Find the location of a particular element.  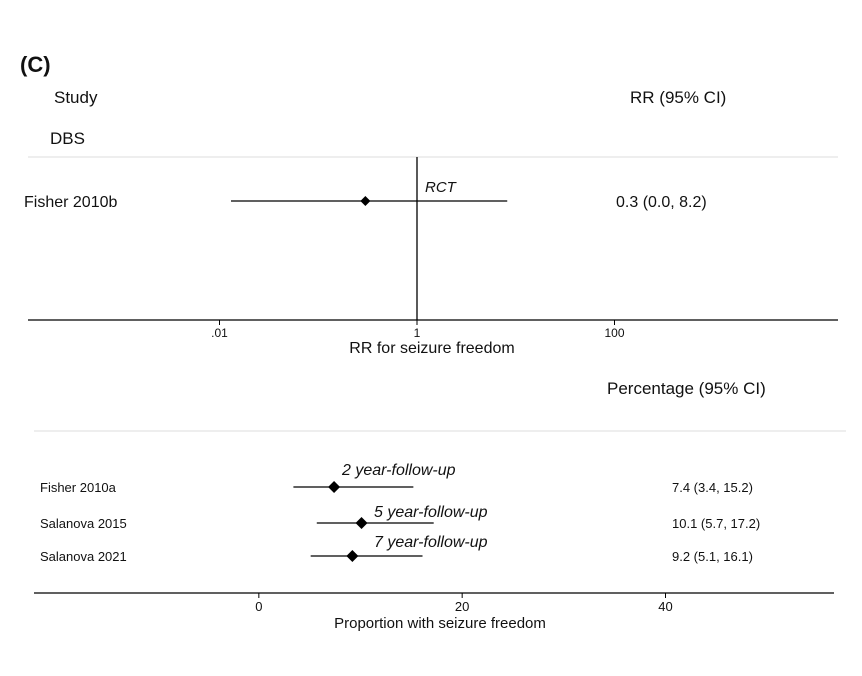

bottom-x-axis-label: Proportion with seizure freedom is located at coordinates (440, 623).